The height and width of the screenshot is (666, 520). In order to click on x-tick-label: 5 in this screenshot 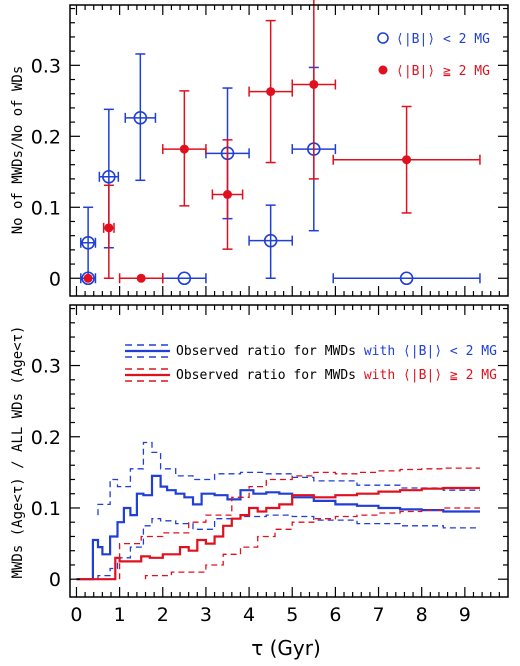, I will do `click(292, 615)`.